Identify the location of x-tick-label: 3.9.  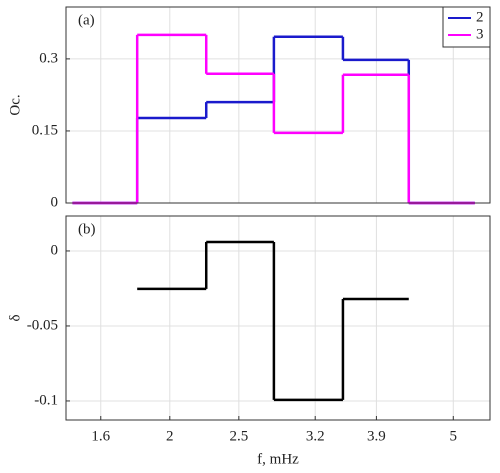
(376, 436).